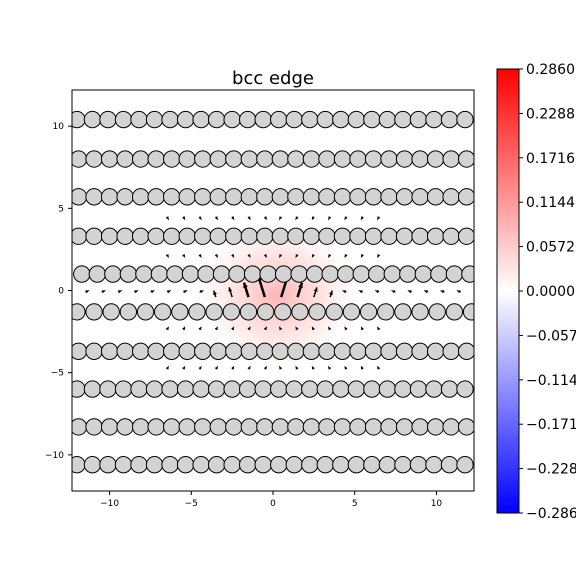  What do you see at coordinates (551, 470) in the screenshot?
I see `colorbar-tick-label: −0.2288` at bounding box center [551, 470].